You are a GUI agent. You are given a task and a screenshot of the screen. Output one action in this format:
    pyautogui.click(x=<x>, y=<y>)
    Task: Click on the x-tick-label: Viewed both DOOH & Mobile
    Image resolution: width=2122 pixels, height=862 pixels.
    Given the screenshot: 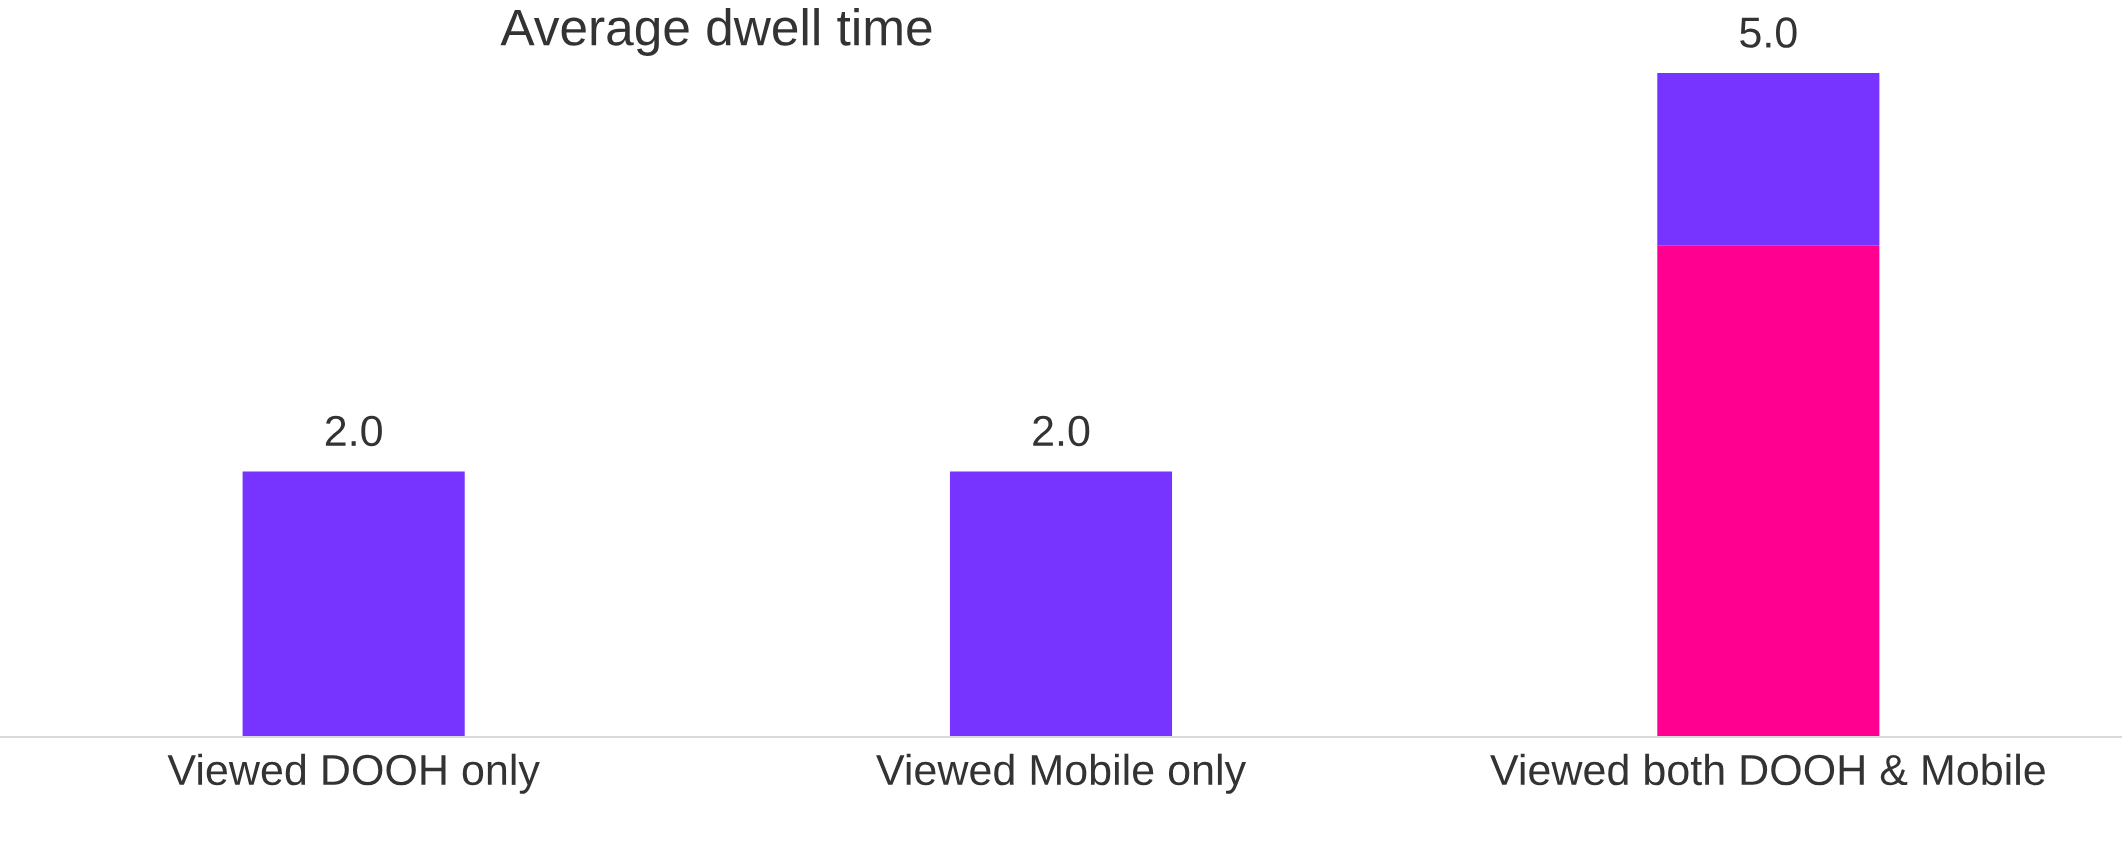 What is the action you would take?
    pyautogui.click(x=1767, y=769)
    